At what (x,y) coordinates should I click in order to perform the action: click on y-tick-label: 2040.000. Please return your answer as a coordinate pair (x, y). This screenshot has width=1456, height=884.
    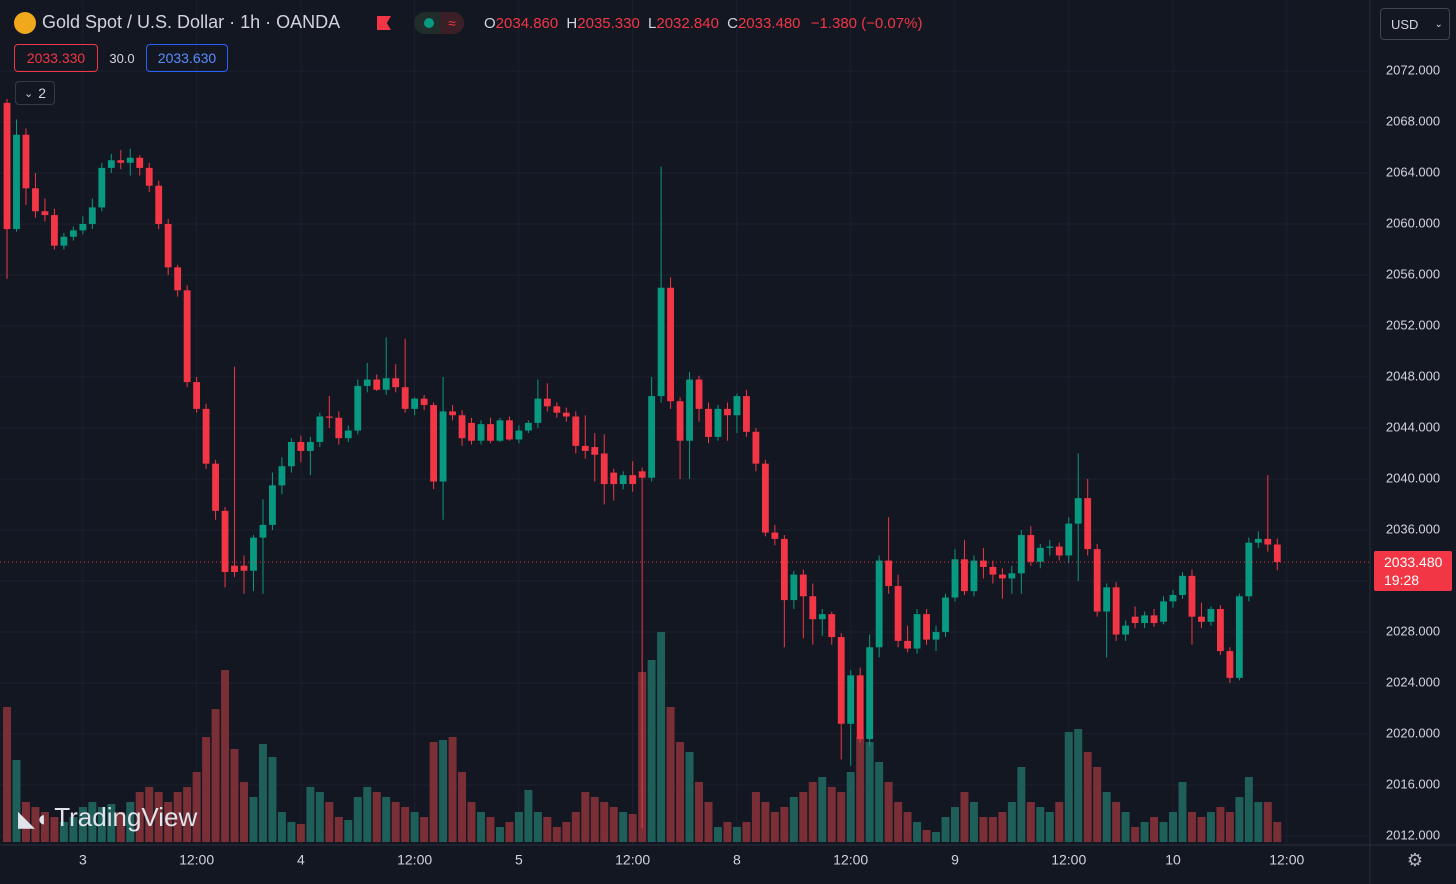
    Looking at the image, I should click on (1413, 477).